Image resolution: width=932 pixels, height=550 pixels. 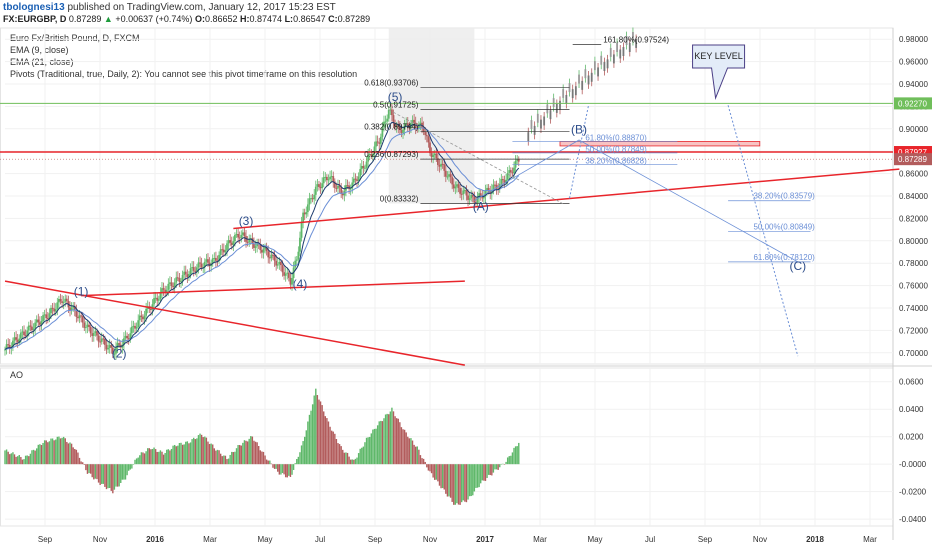 What do you see at coordinates (391, 154) in the screenshot?
I see `fib-retracement-label: 0.236(0.87293)` at bounding box center [391, 154].